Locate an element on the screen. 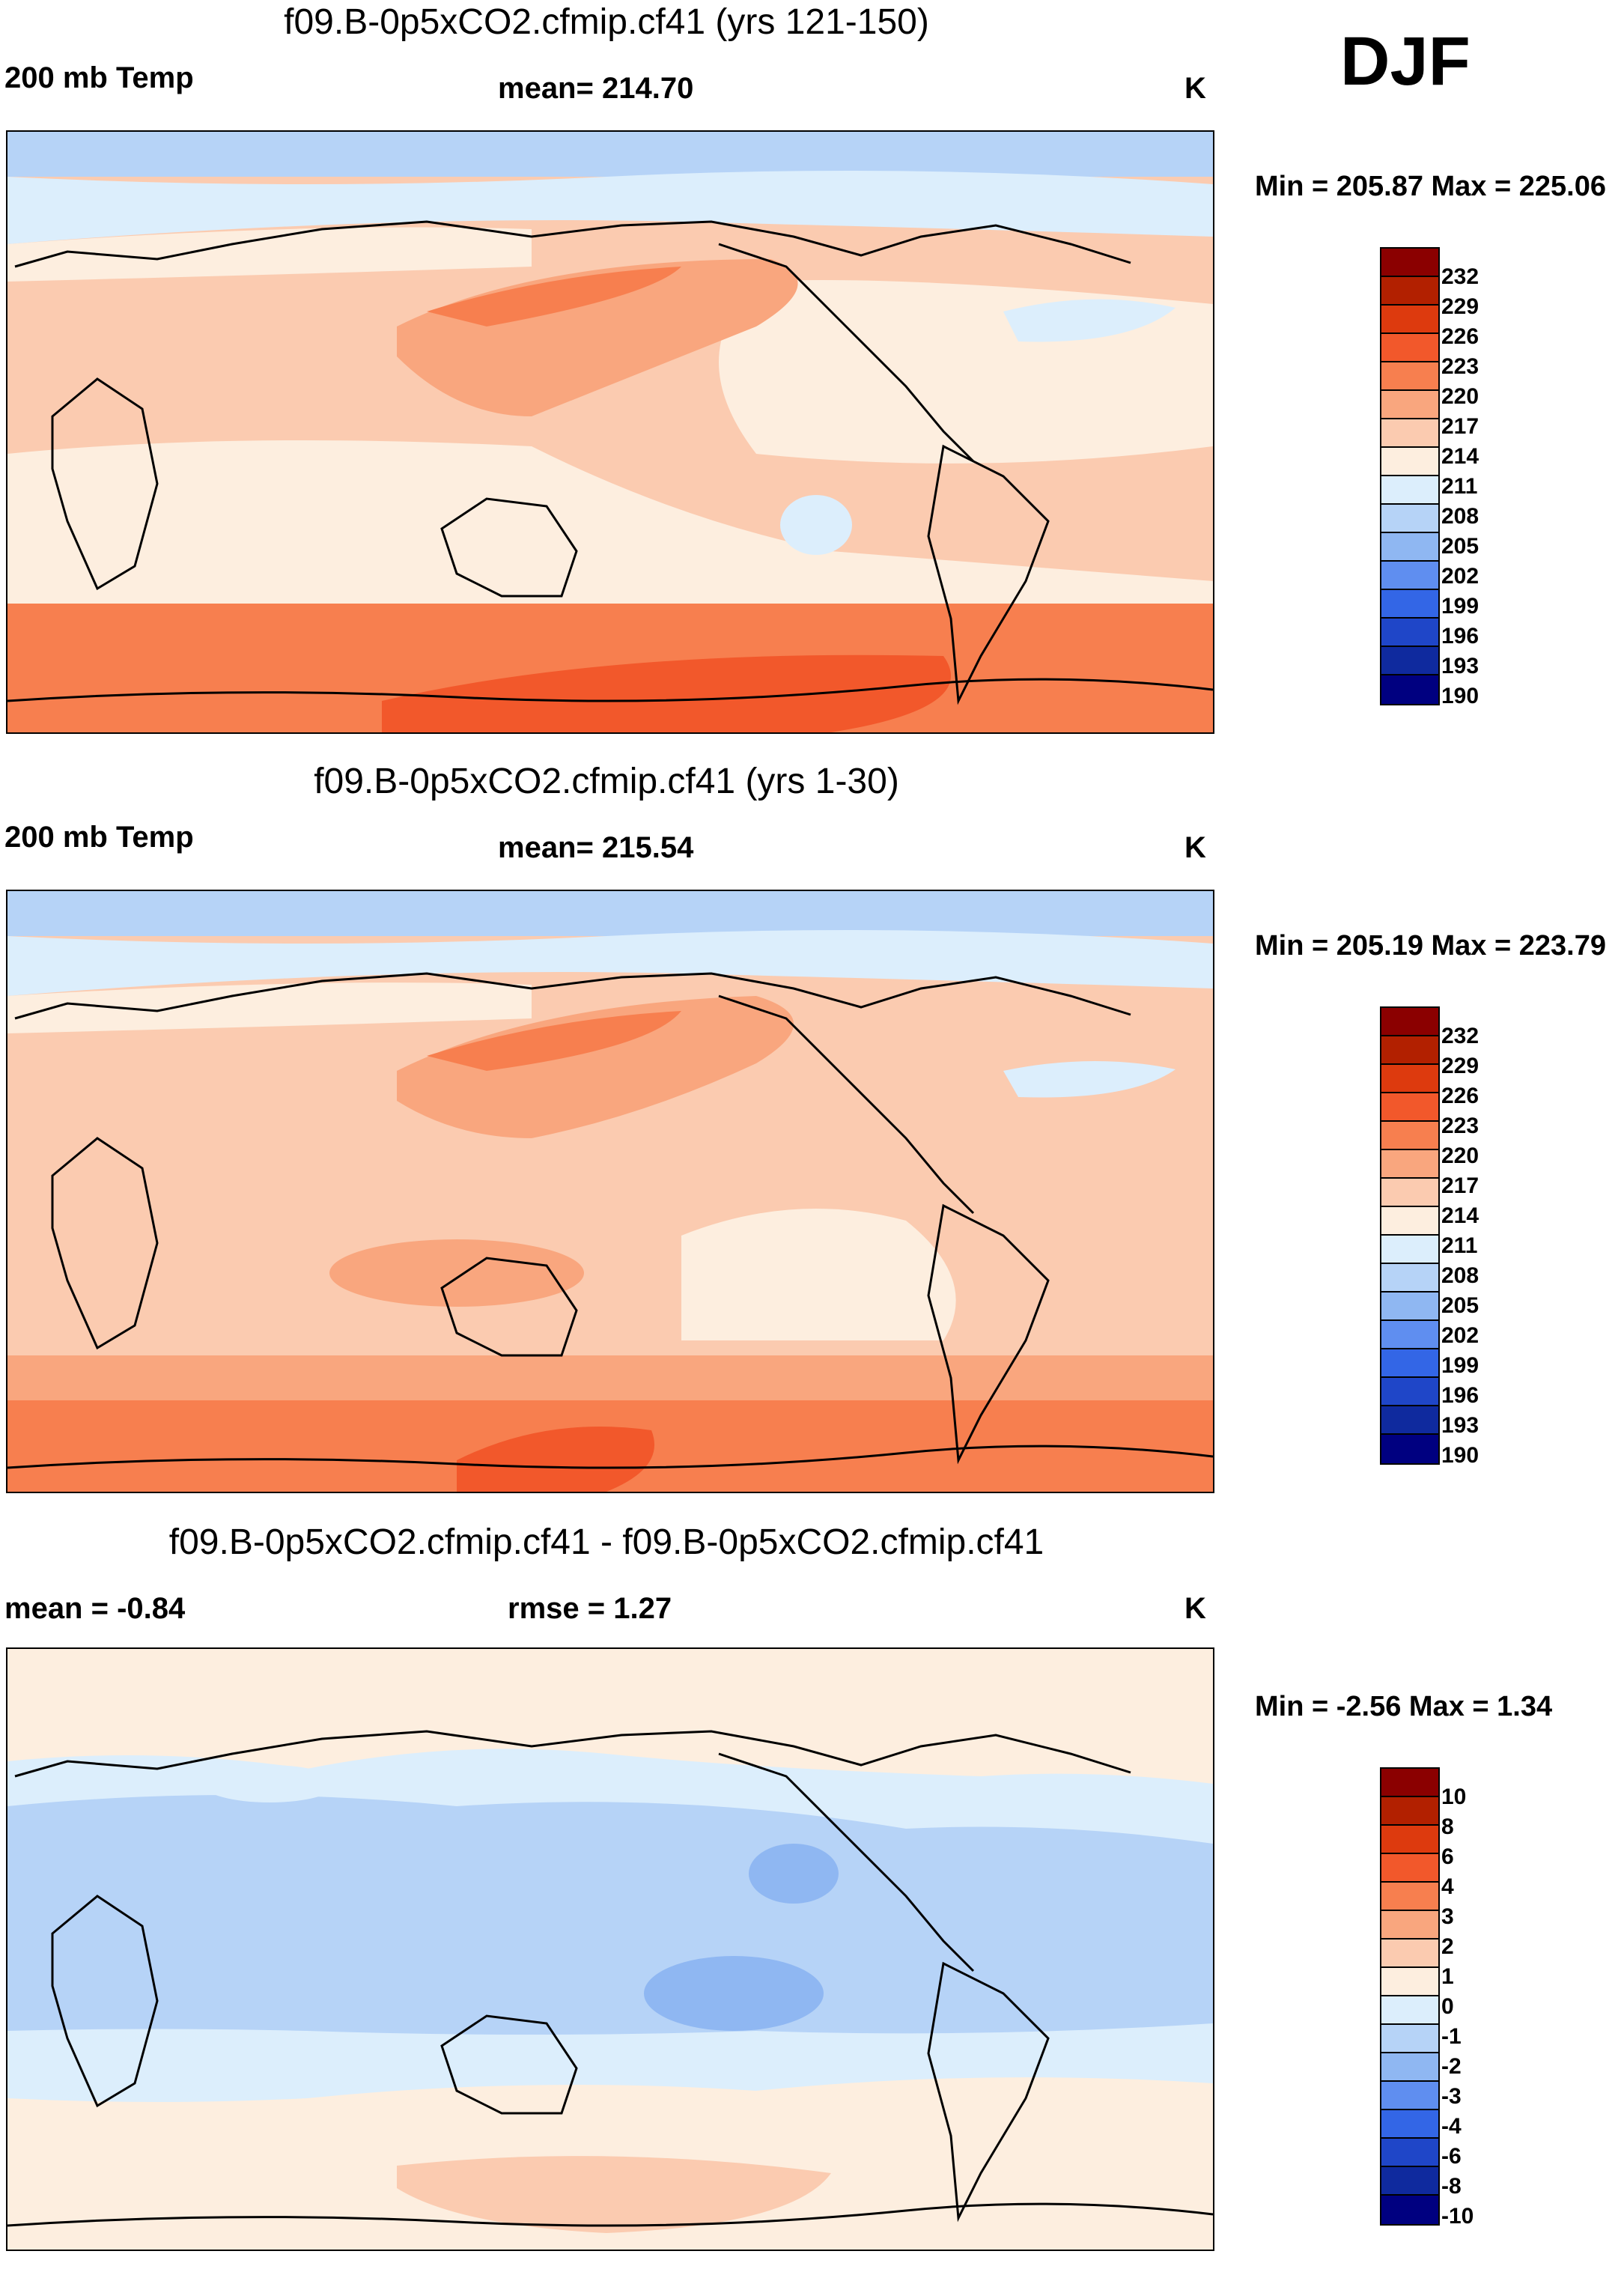 Image resolution: width=1624 pixels, height=2269 pixels. map-2-arctic-band is located at coordinates (610, 963).